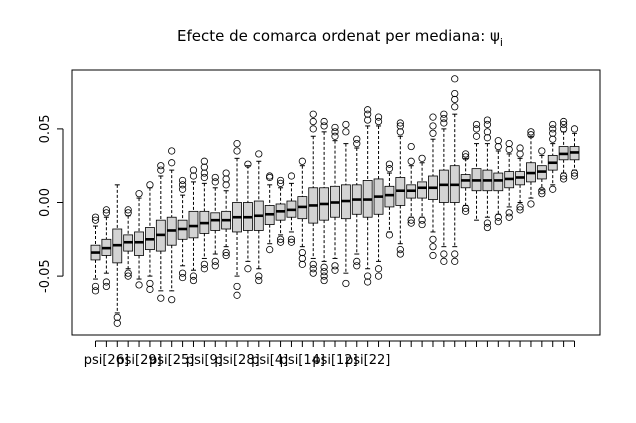  What do you see at coordinates (334, 360) in the screenshot?
I see `x-tick-label: psi[12]` at bounding box center [334, 360].